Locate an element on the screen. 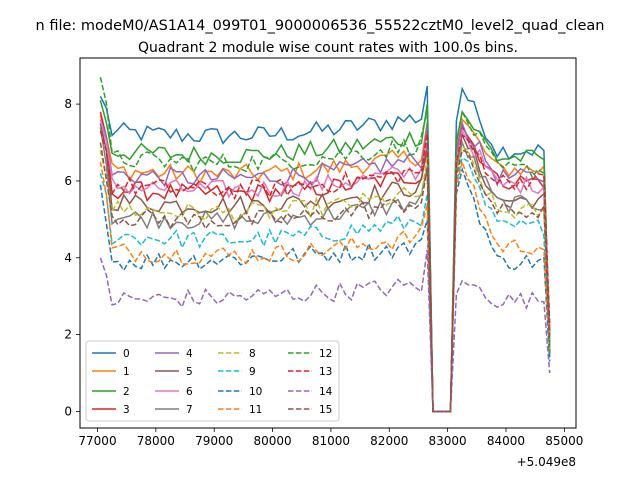 The height and width of the screenshot is (480, 640). y-tick-label: 4 is located at coordinates (68, 258).